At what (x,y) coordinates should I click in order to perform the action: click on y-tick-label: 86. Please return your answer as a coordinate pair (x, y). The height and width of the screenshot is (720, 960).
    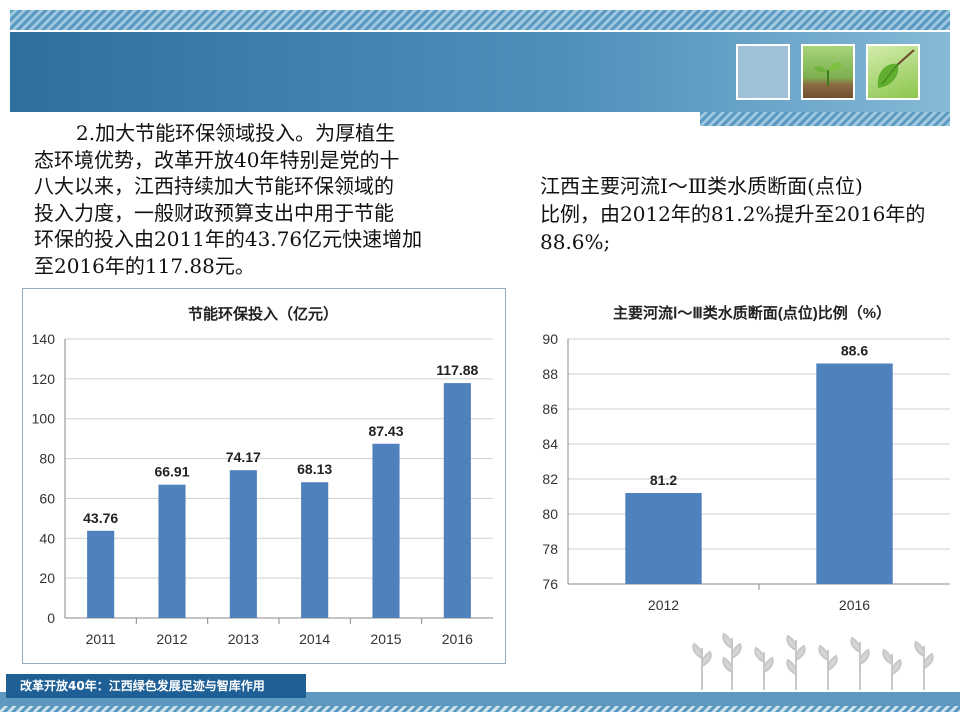
    Looking at the image, I should click on (550, 409).